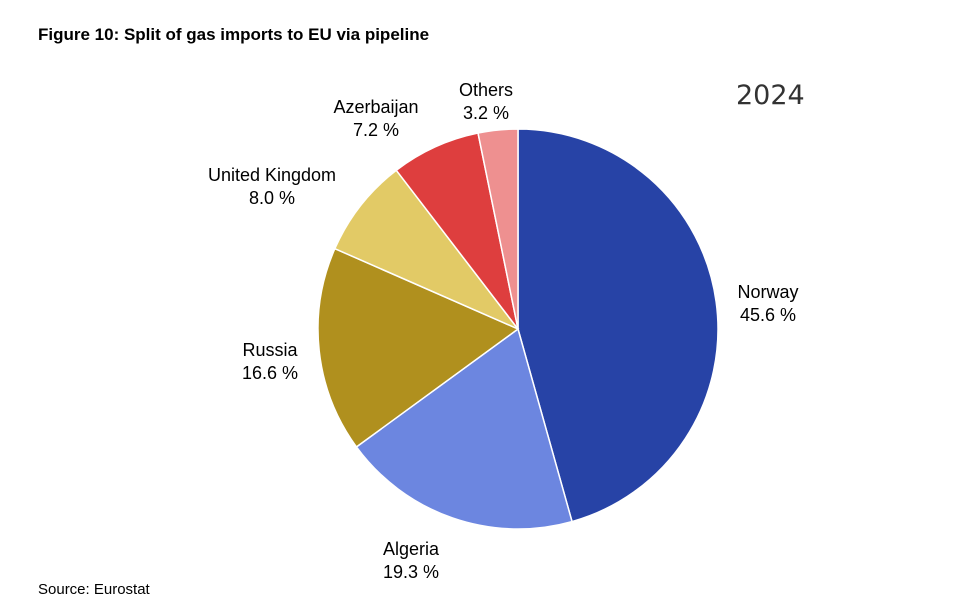  Describe the element at coordinates (94, 589) in the screenshot. I see `chart-source: Source: Eurostat` at that location.